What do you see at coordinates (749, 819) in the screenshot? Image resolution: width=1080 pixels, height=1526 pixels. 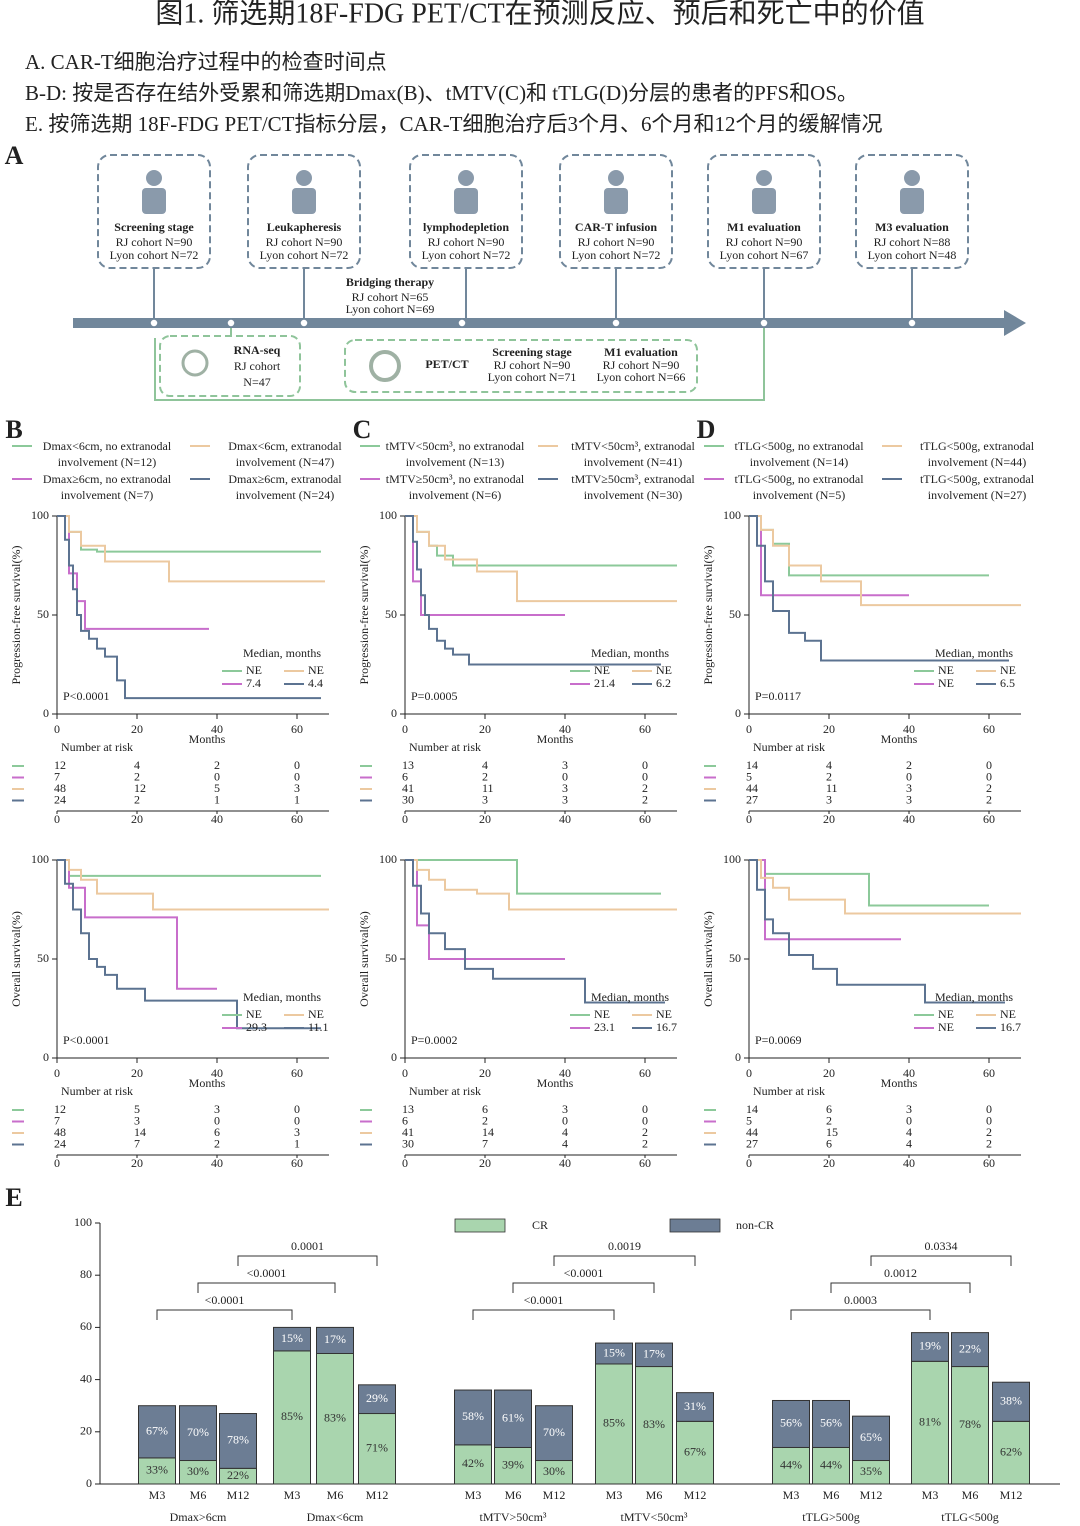 I see `risk-tick-label: 0` at bounding box center [749, 819].